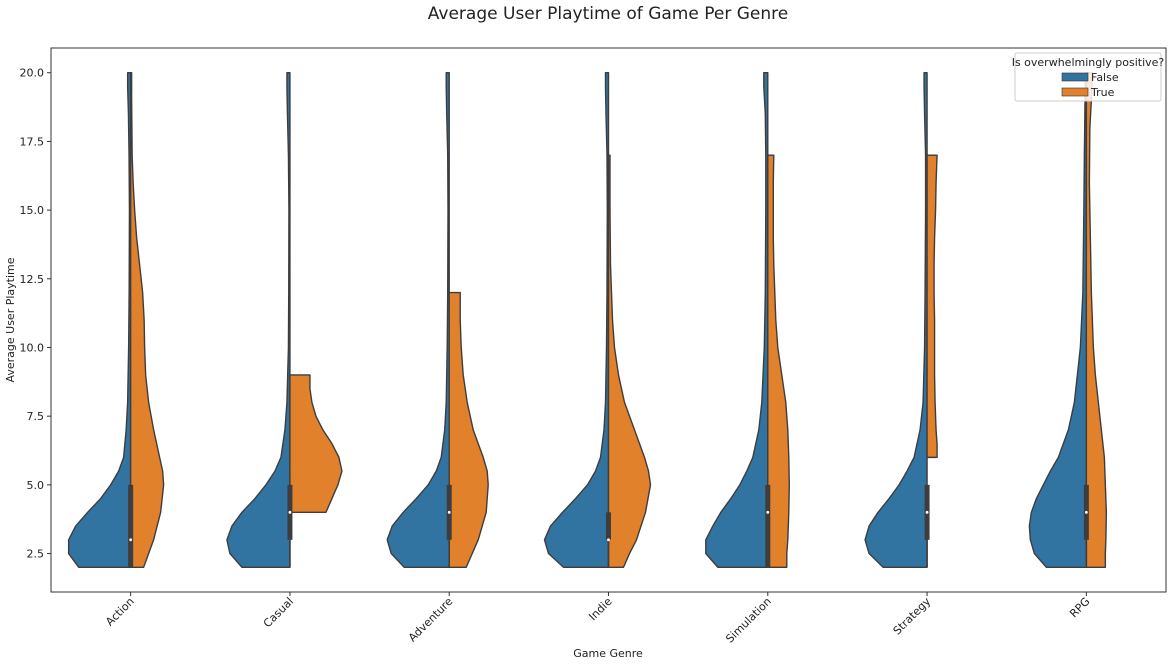 The width and height of the screenshot is (1173, 670). I want to click on iqr-box-simulation, so click(768, 526).